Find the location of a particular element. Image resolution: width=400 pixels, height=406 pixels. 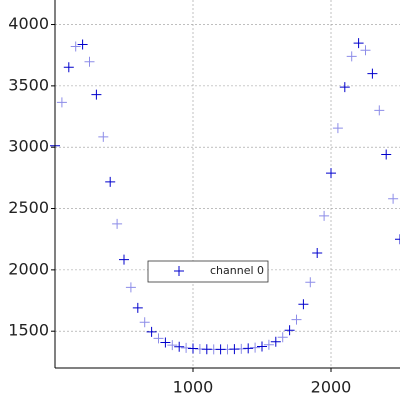

legend-marker is located at coordinates (179, 271).